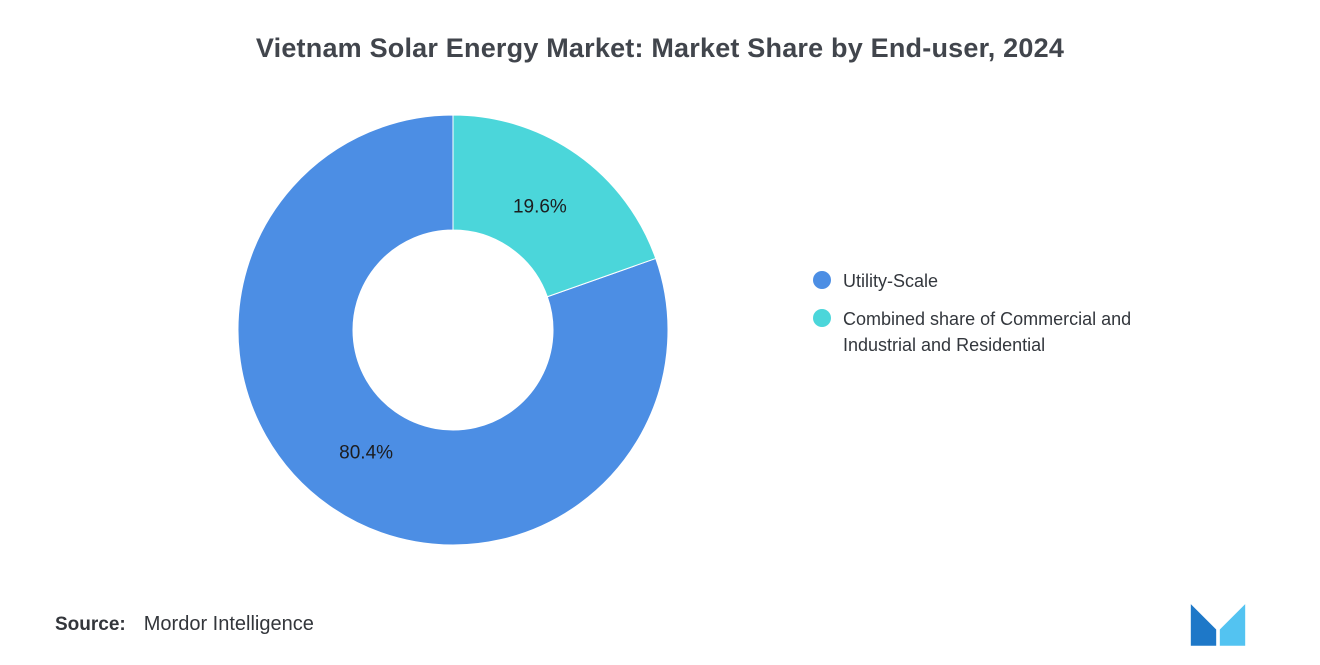  Describe the element at coordinates (1203, 625) in the screenshot. I see `logo-left-shape` at that location.